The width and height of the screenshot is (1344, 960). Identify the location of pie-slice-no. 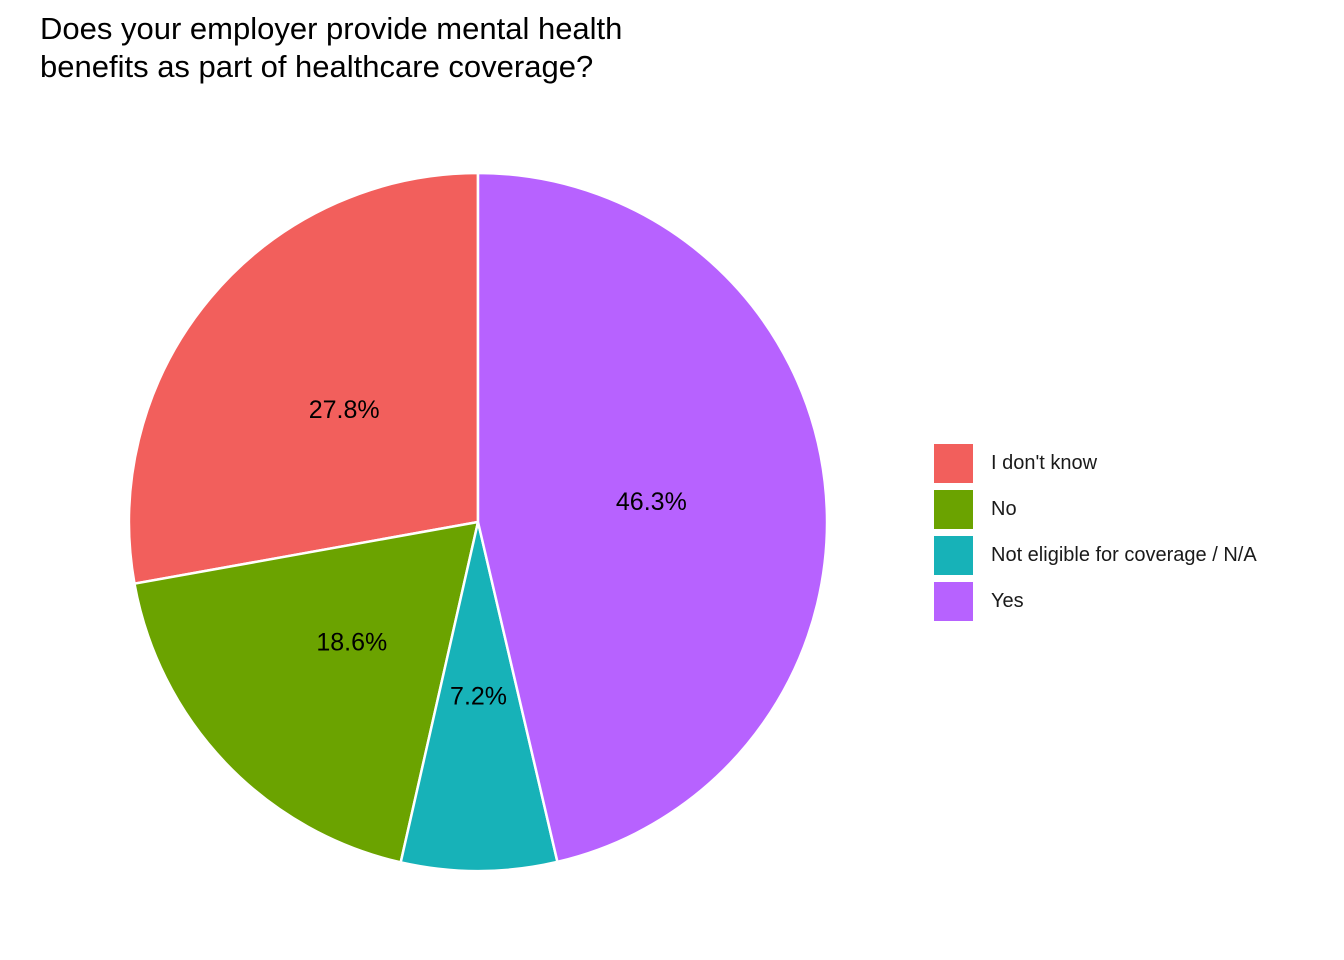
(306, 692).